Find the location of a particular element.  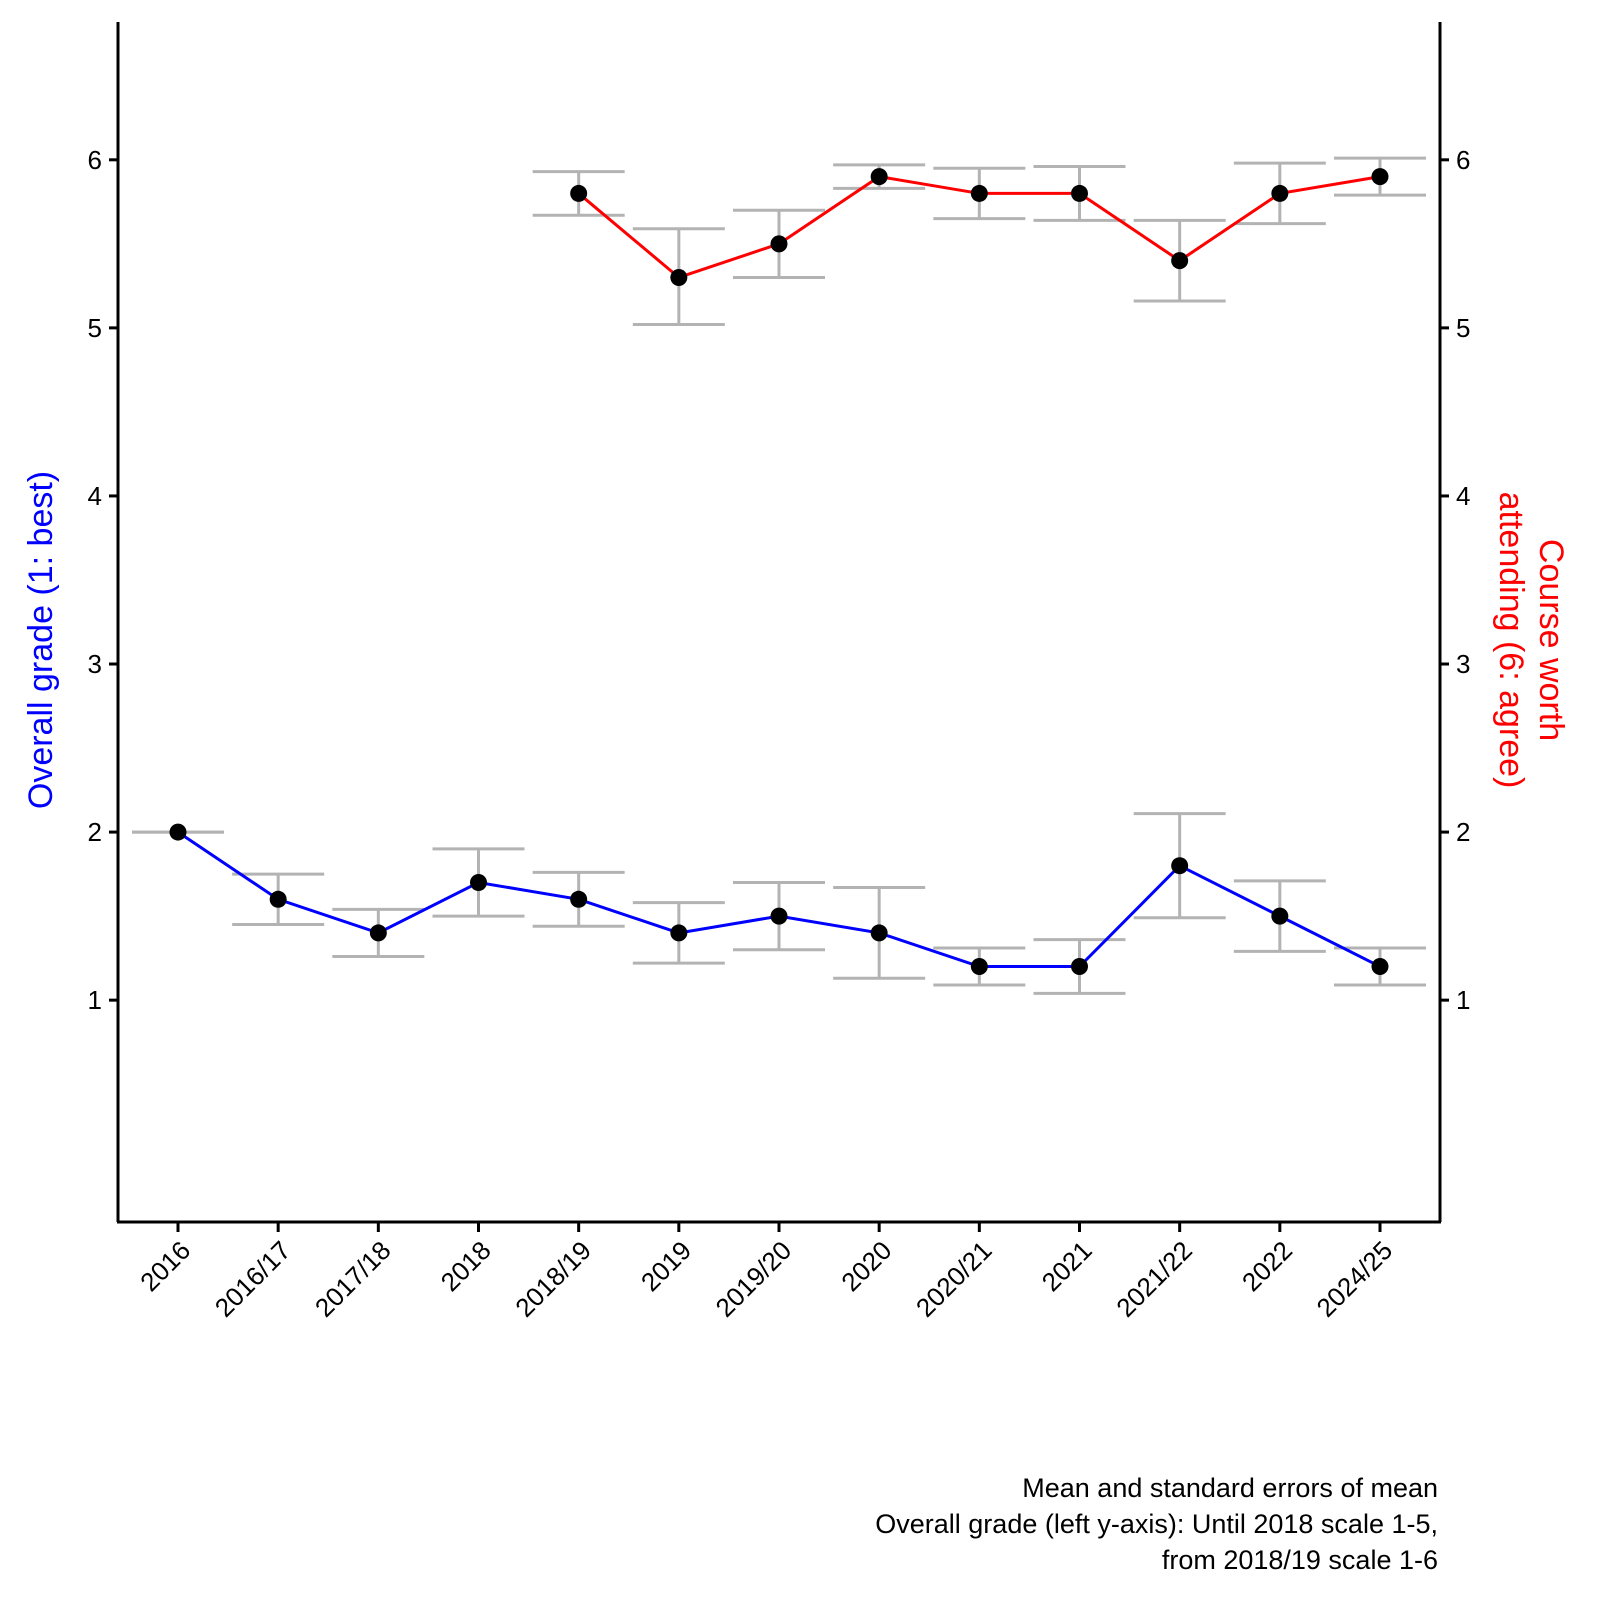

left-y-tick-label: 4 is located at coordinates (95, 496).